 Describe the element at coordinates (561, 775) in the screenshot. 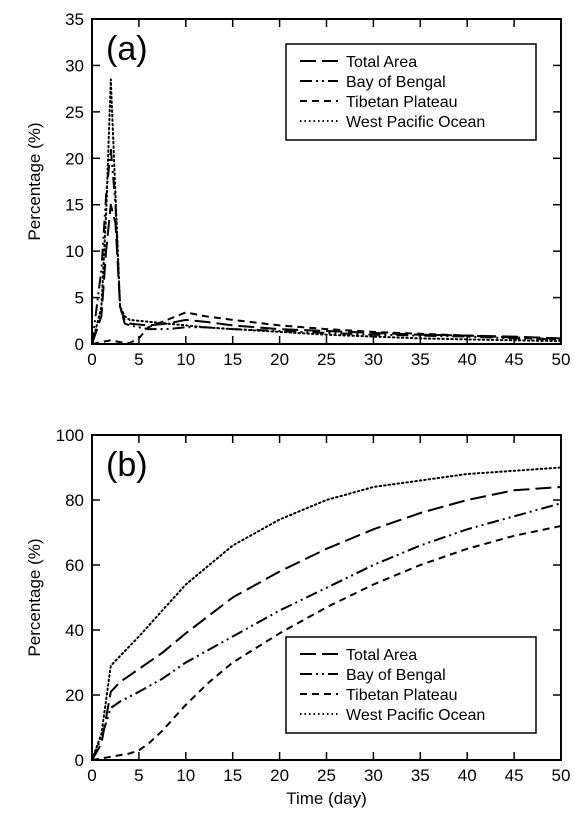

I see `x-tick-label-b: 50` at that location.